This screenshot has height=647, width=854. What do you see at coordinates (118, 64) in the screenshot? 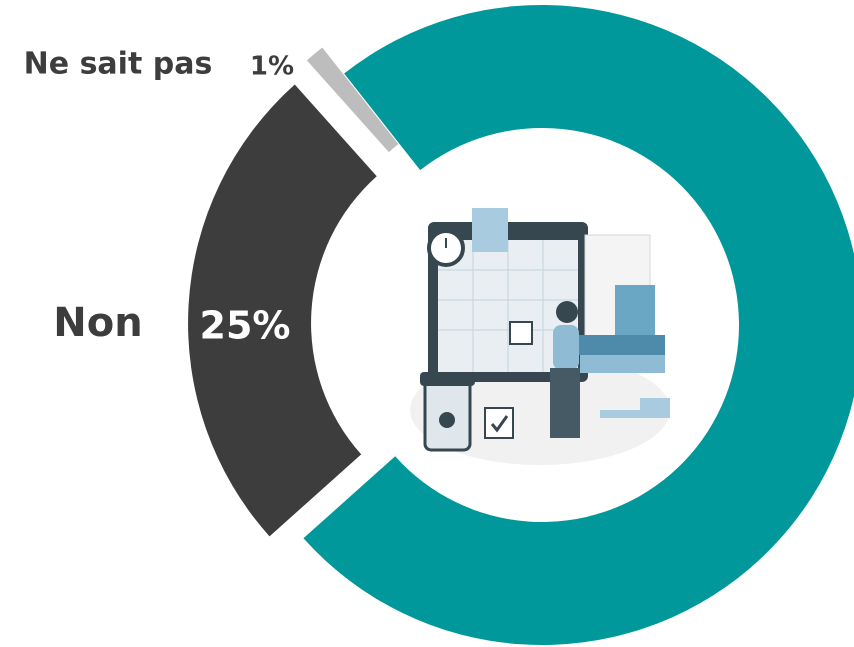
I see `segment-label: Ne sait pas` at bounding box center [118, 64].